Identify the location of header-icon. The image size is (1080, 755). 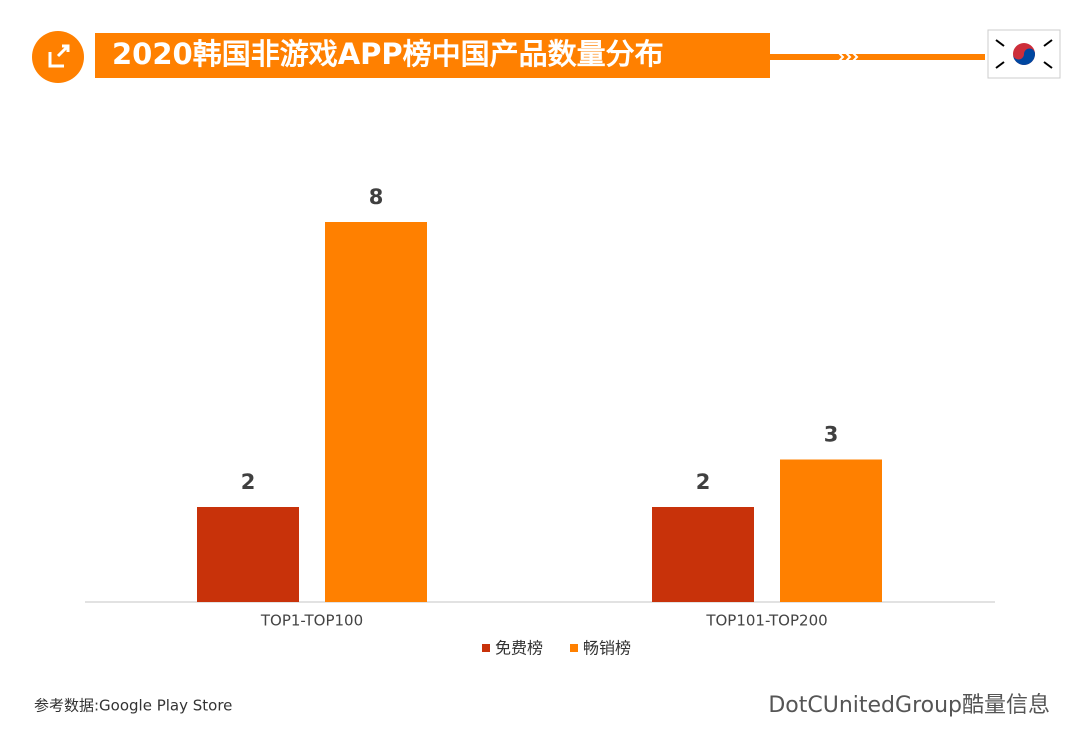
(58, 57).